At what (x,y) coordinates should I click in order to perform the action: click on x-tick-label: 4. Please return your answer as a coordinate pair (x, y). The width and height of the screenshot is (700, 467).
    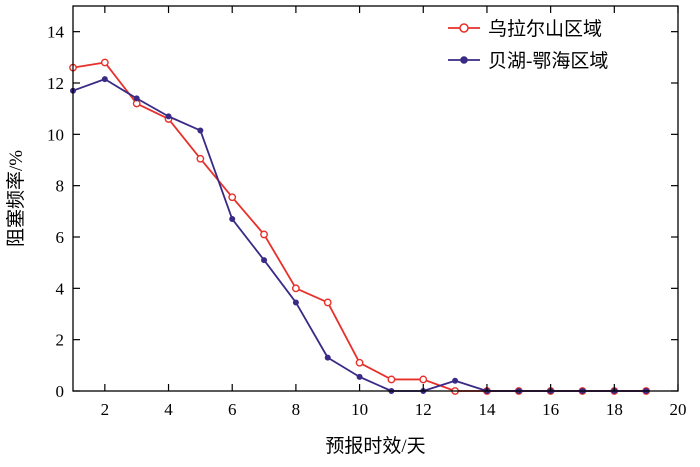
    Looking at the image, I should click on (168, 409).